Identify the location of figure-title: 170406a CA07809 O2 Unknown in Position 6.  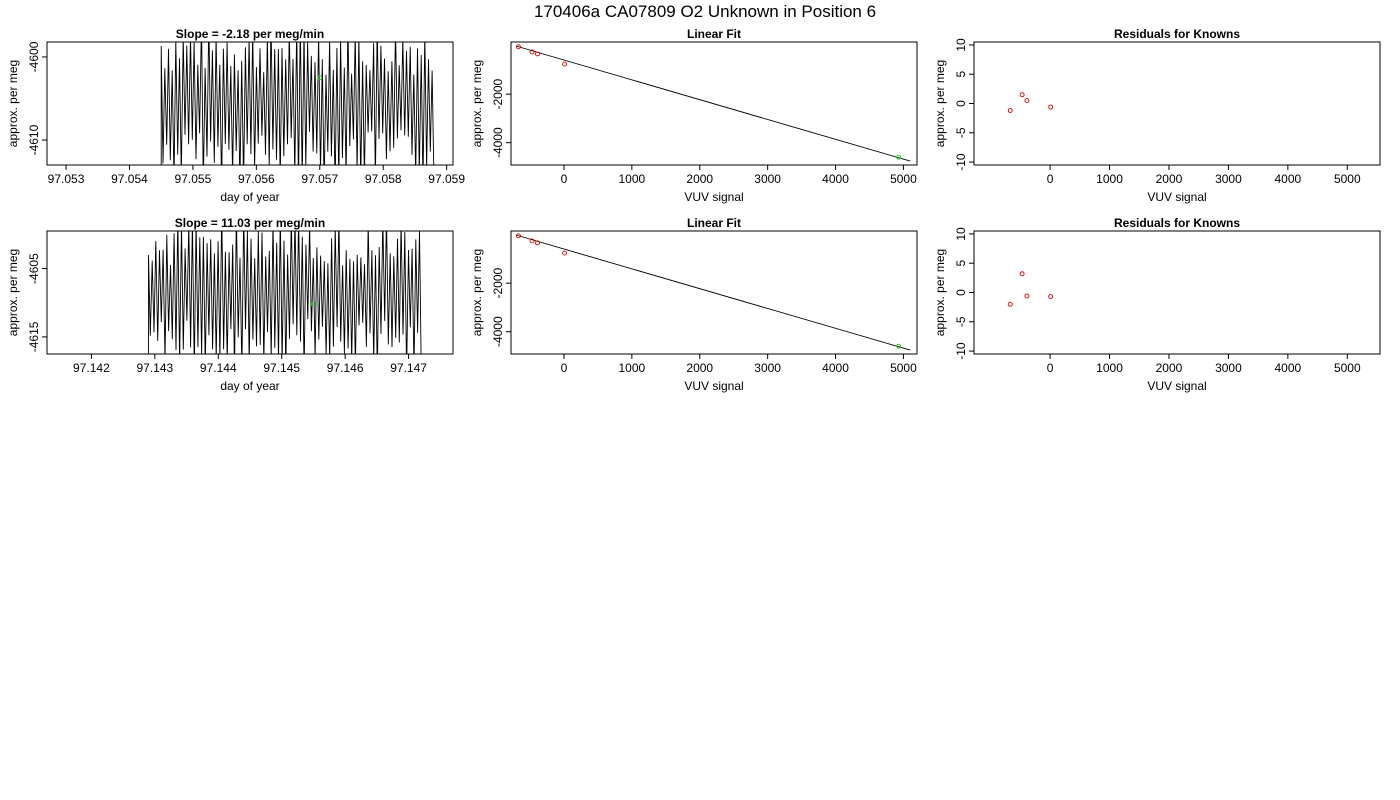
(705, 11).